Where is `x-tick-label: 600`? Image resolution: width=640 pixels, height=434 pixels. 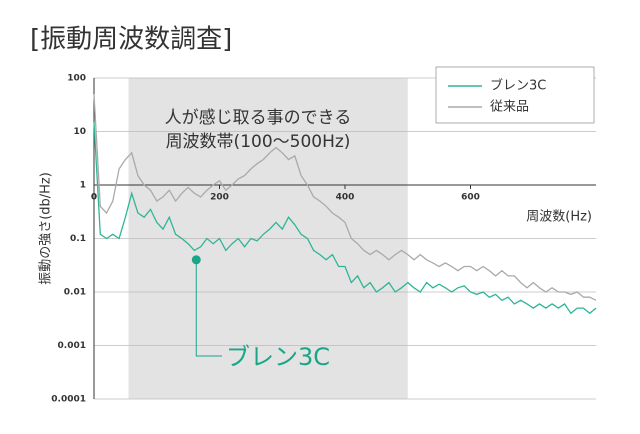 x-tick-label: 600 is located at coordinates (470, 198).